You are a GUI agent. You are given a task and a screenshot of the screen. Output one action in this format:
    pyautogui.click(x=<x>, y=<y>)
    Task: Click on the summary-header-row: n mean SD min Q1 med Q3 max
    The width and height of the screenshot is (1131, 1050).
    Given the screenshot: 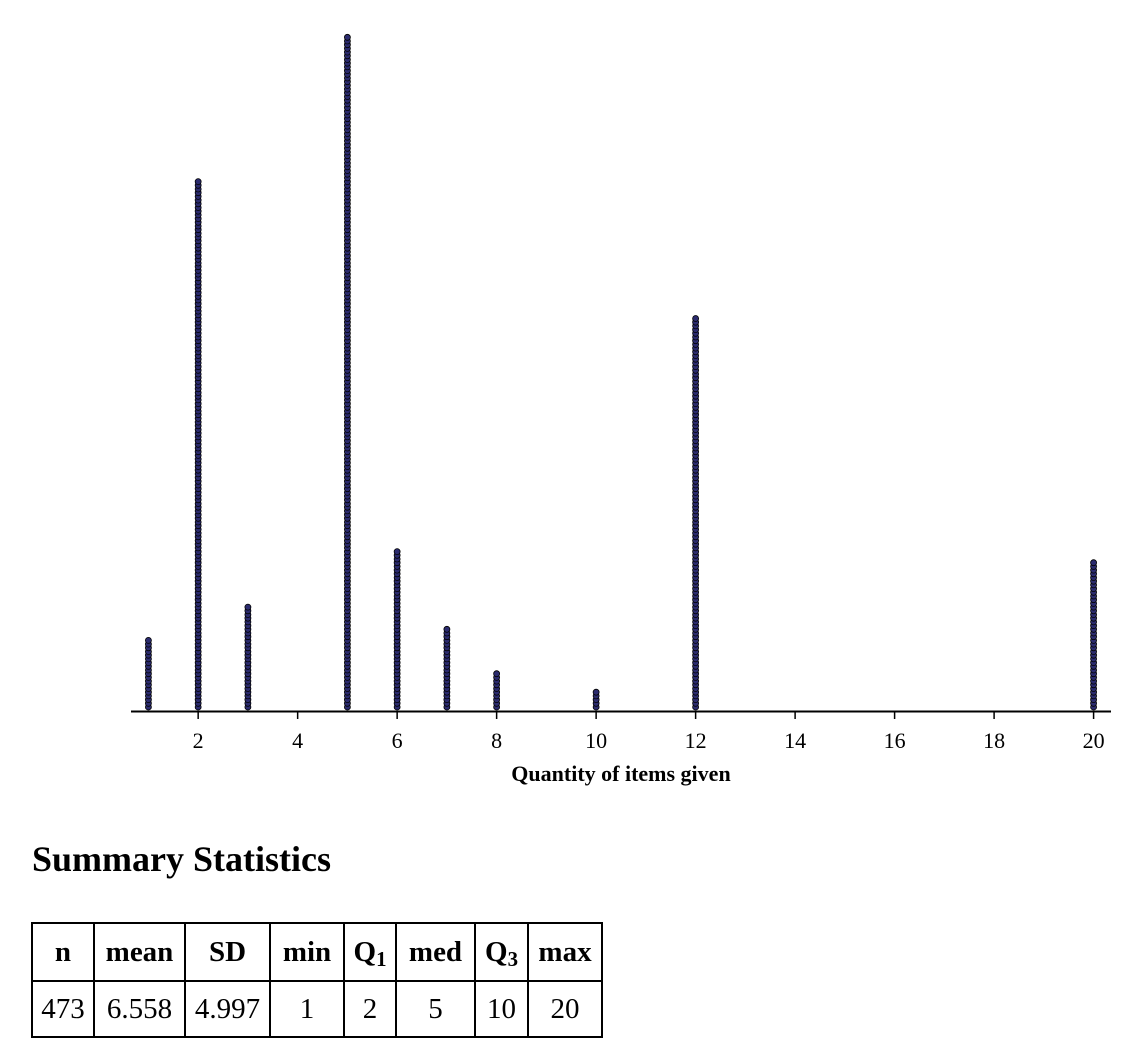 What is the action you would take?
    pyautogui.click(x=317, y=952)
    